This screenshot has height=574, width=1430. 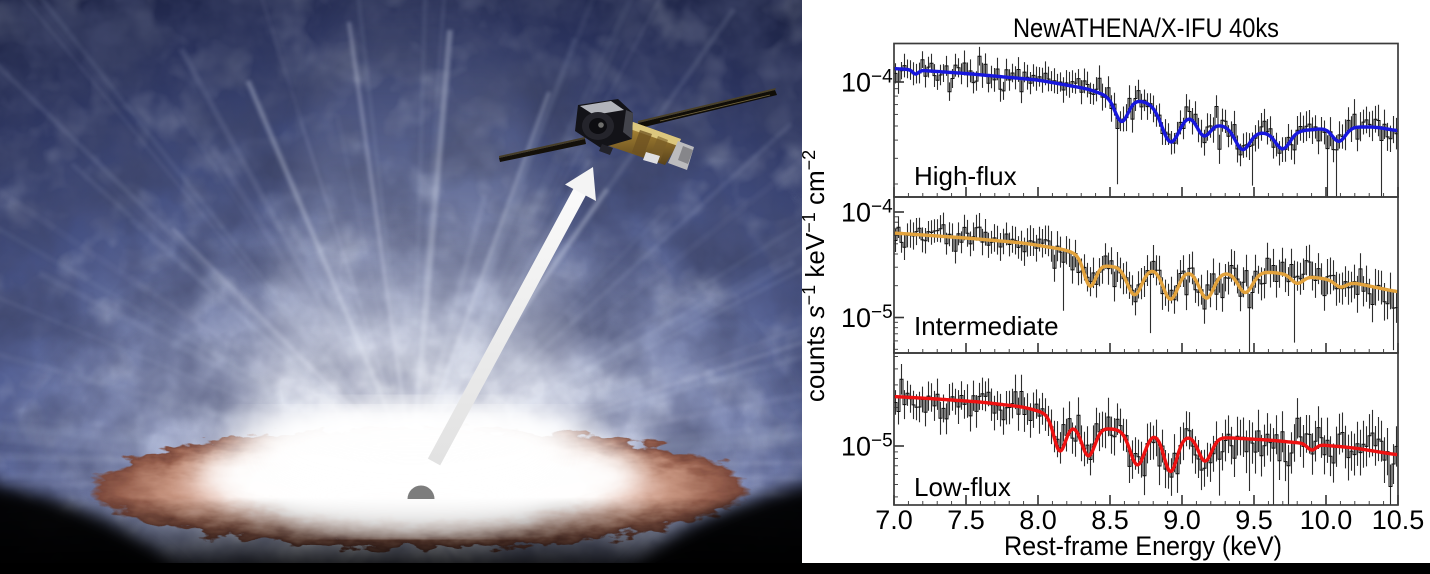 I want to click on svg-text: Intermediate, so click(x=986, y=326).